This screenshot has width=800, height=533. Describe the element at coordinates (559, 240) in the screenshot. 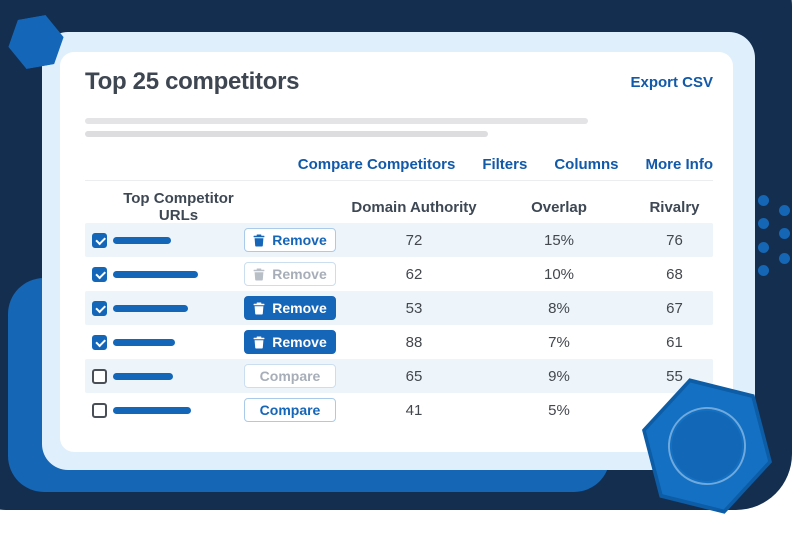

I see `overlap-value: 15%` at that location.